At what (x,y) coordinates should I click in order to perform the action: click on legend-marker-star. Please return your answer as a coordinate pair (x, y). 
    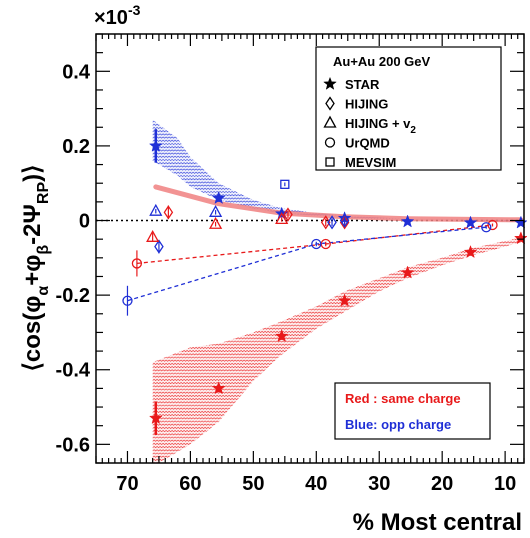
    Looking at the image, I should click on (330, 83).